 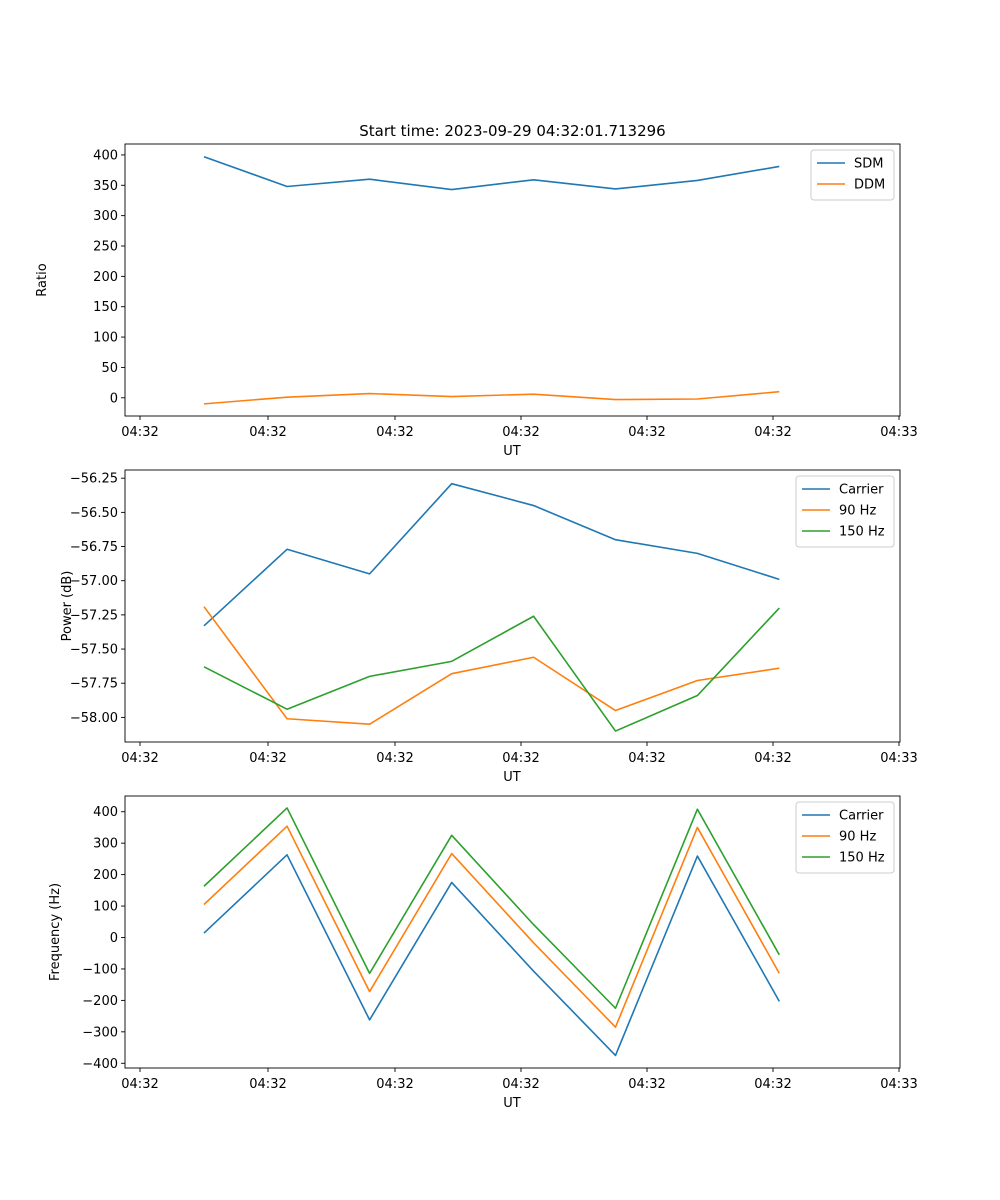 I want to click on figure-title: Start time: 2023-09-29 04:32:01.713296, so click(x=512, y=131).